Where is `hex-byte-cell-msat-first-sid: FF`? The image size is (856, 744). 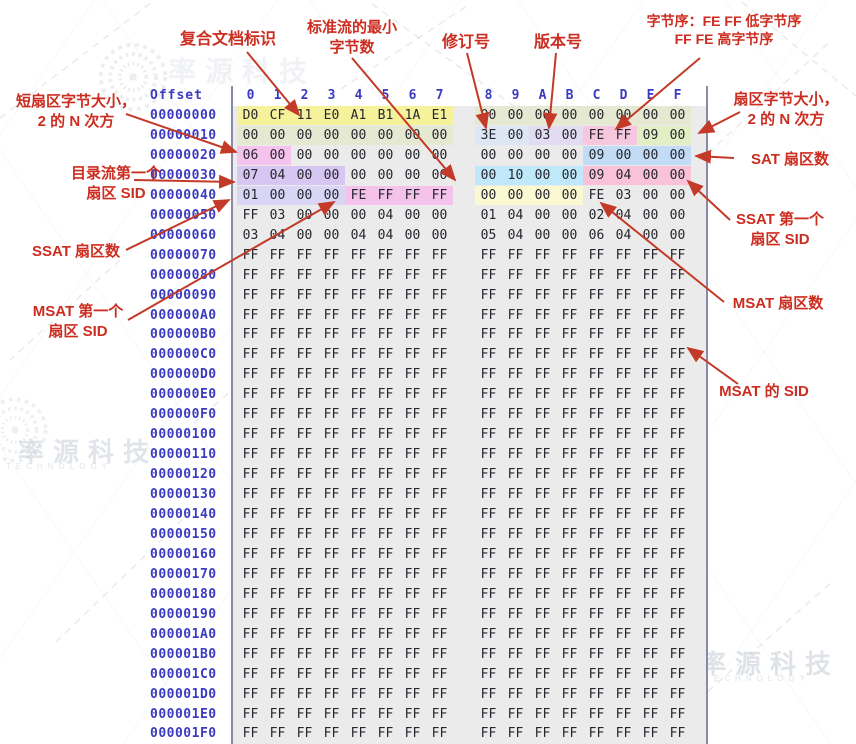
hex-byte-cell-msat-first-sid: FF is located at coordinates (439, 195).